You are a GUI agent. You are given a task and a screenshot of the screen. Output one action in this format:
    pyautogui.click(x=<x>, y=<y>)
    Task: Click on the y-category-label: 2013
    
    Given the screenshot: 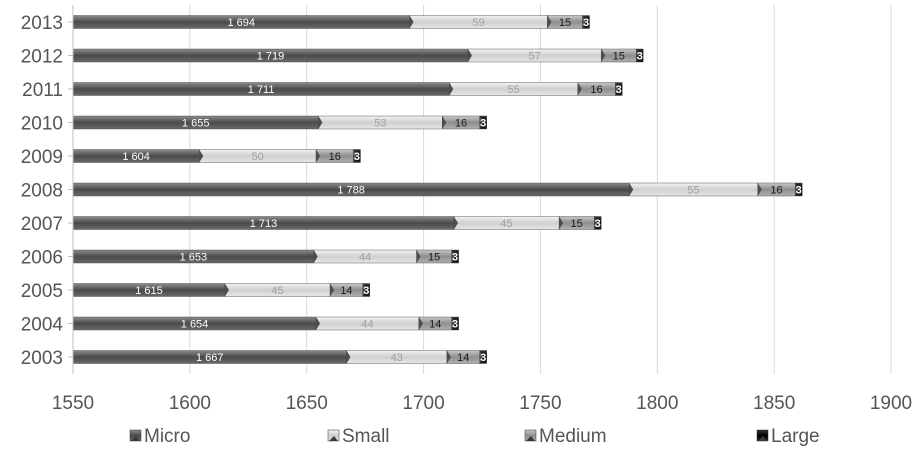 What is the action you would take?
    pyautogui.click(x=42, y=23)
    